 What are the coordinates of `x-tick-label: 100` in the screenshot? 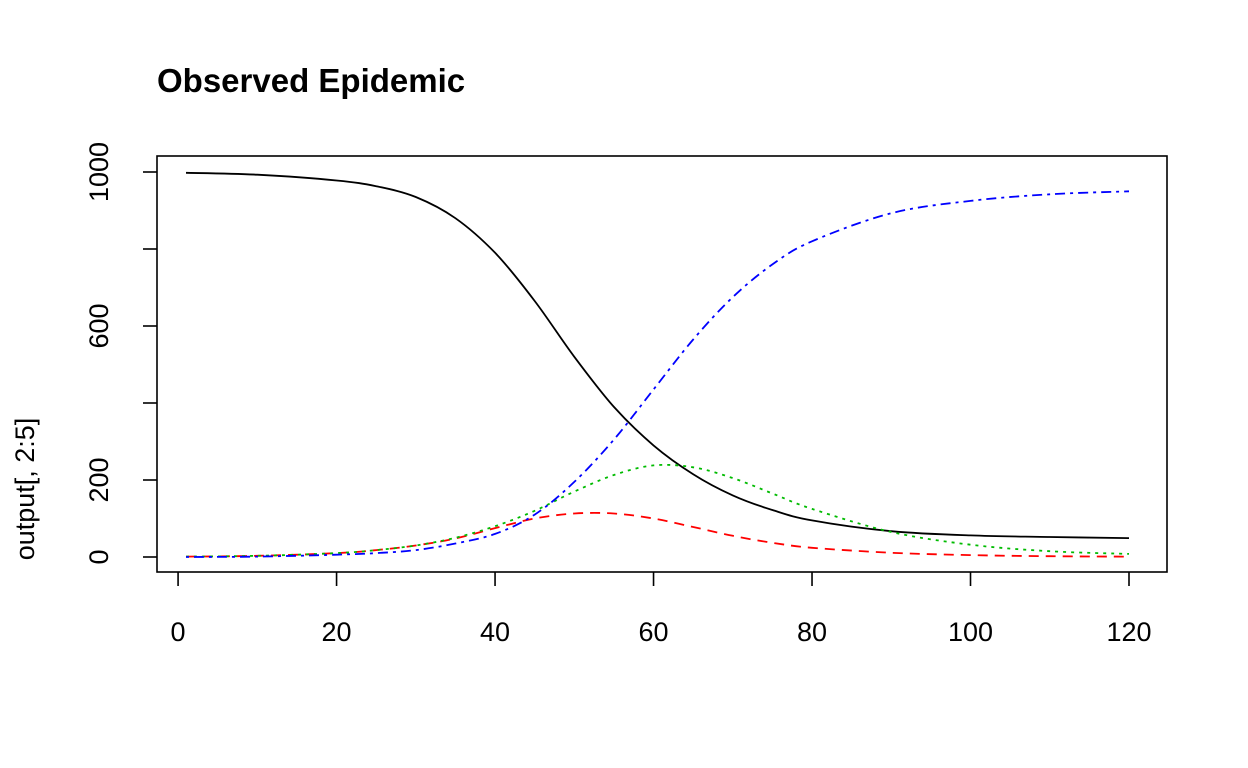 It's located at (970, 632).